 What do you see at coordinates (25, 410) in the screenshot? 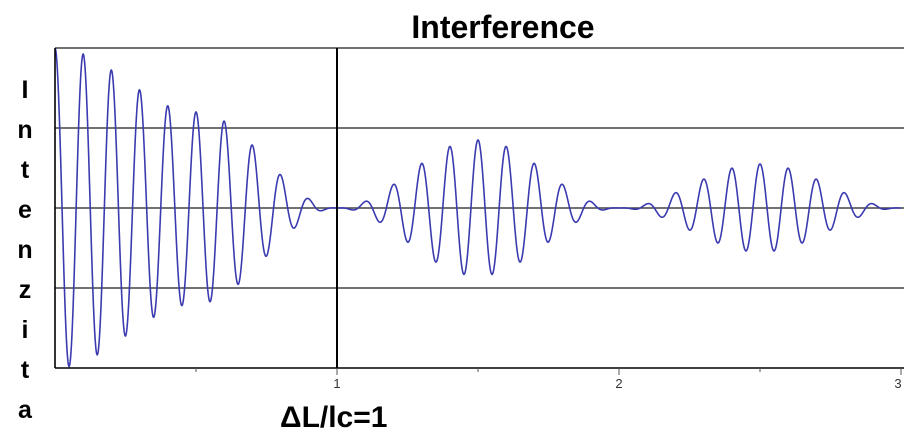
I see `y-axis-label-letter: a` at bounding box center [25, 410].